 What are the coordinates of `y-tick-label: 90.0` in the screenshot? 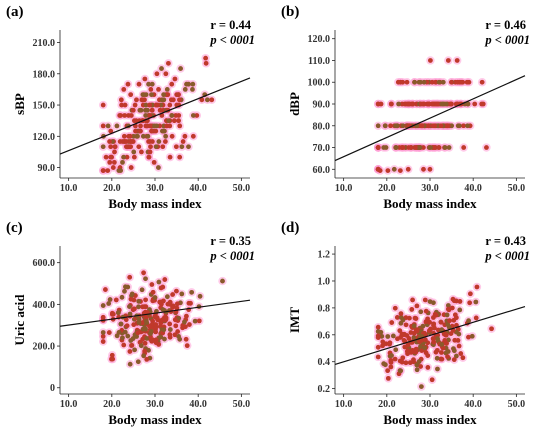 It's located at (47, 168).